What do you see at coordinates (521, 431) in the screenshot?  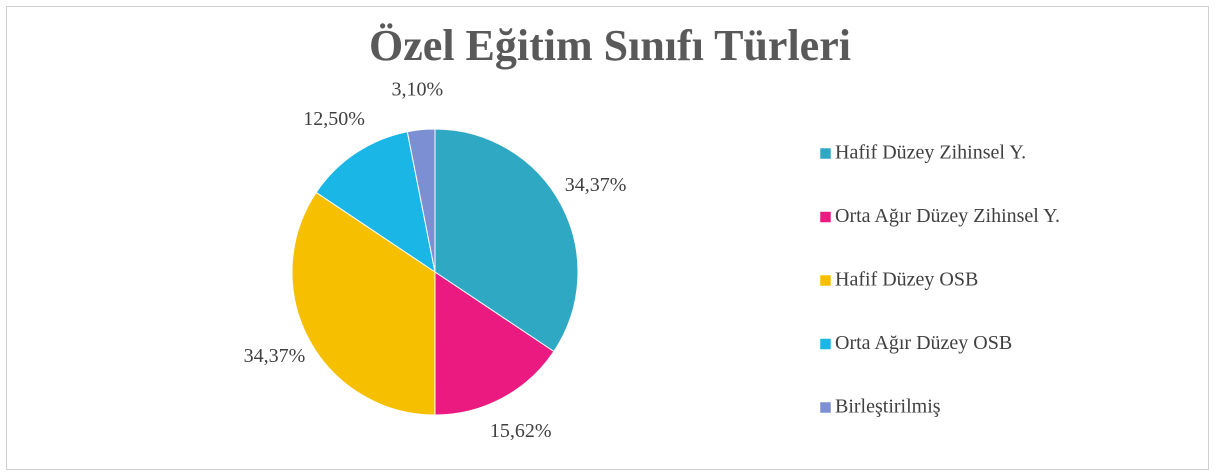 I see `data-label: 15,62%` at bounding box center [521, 431].